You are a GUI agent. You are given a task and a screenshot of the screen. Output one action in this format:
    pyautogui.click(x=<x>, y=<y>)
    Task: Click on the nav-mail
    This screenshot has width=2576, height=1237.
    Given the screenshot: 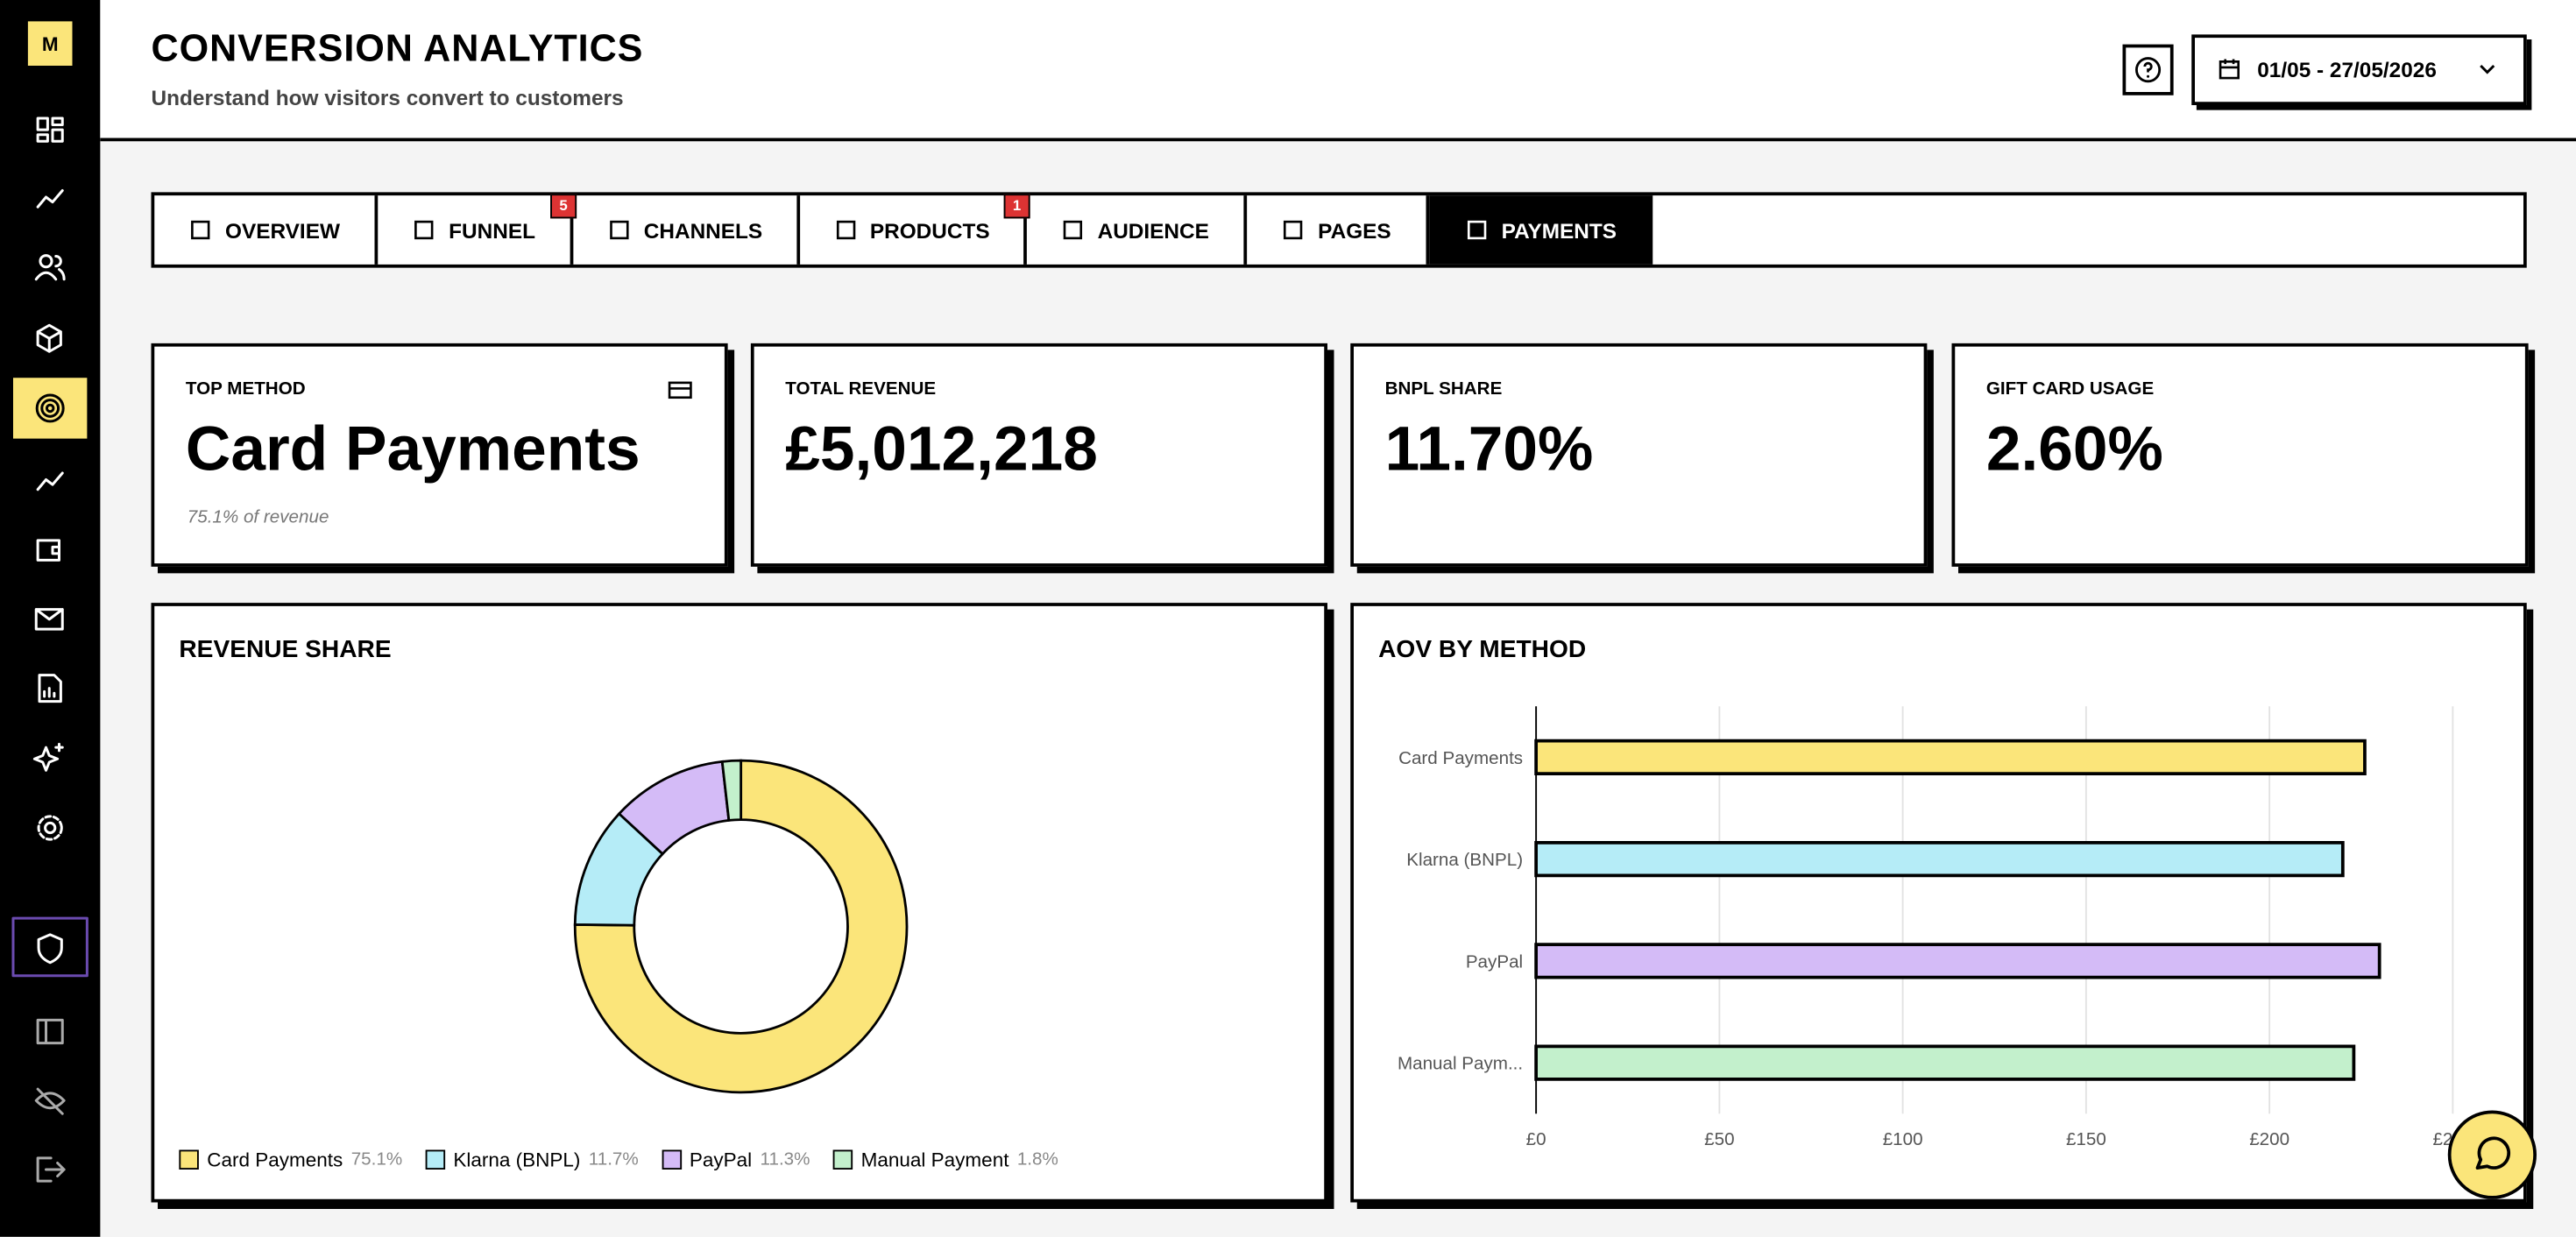 What is the action you would take?
    pyautogui.click(x=49, y=619)
    